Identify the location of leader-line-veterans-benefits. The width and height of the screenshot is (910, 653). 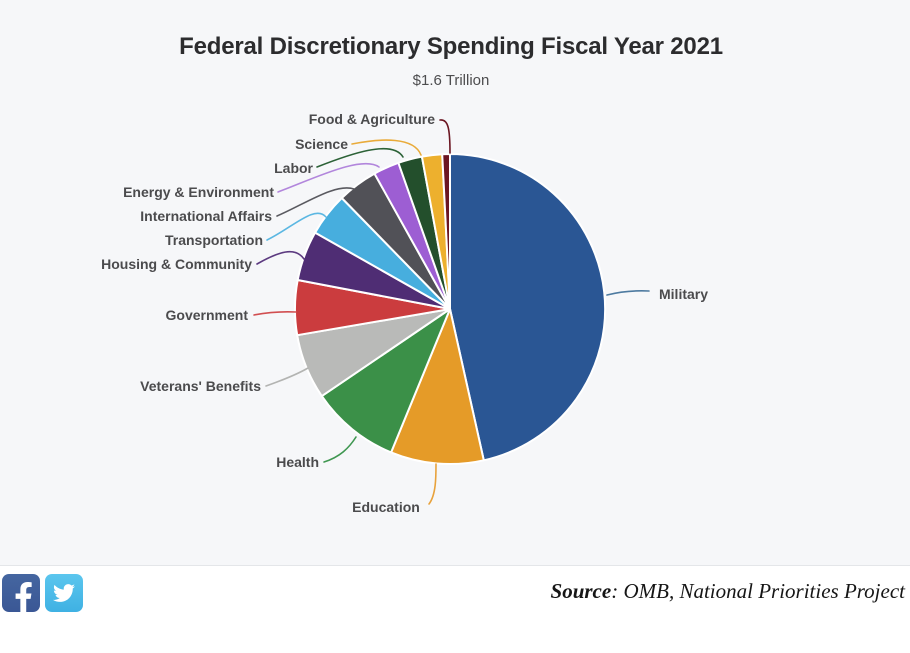
(287, 377).